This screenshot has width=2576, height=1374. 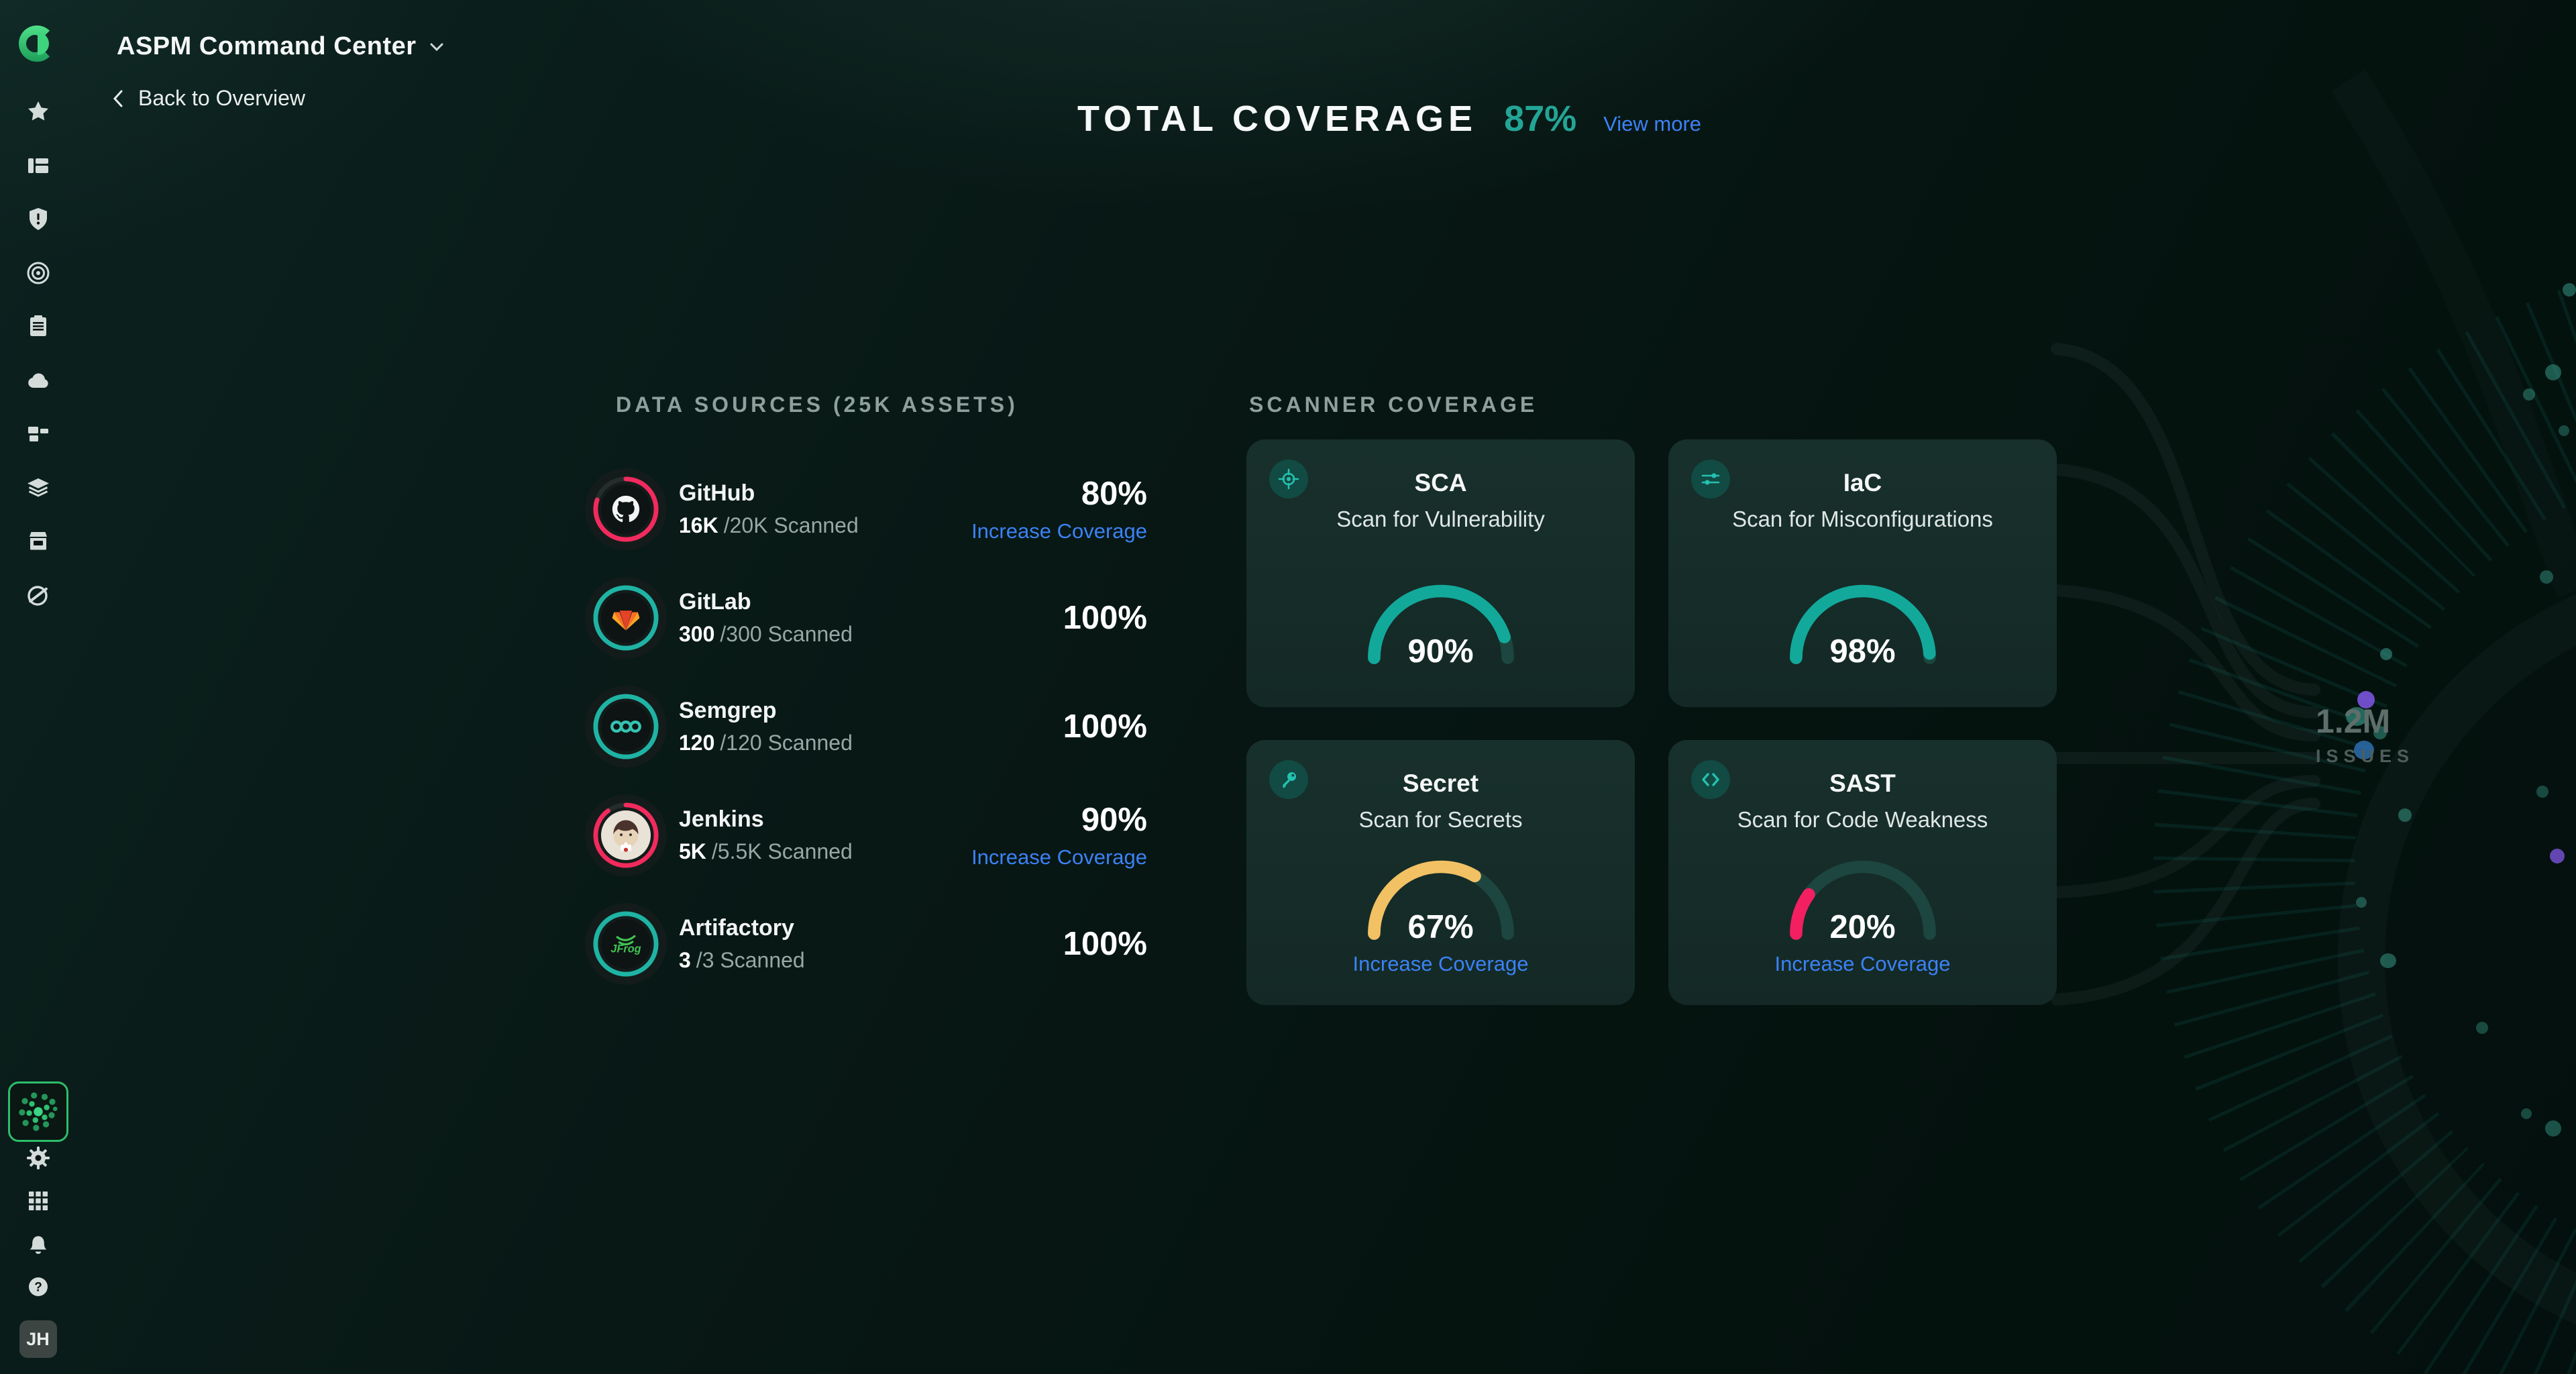 I want to click on iac-gauge: 98%, so click(x=1862, y=622).